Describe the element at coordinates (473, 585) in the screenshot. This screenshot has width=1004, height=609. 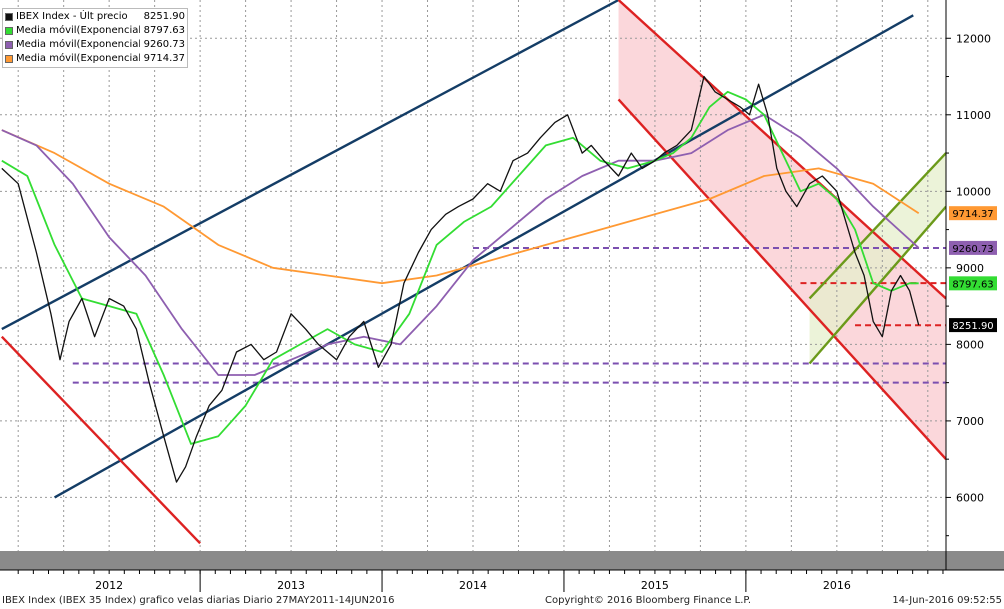
I see `x-tick-label: 2014` at that location.